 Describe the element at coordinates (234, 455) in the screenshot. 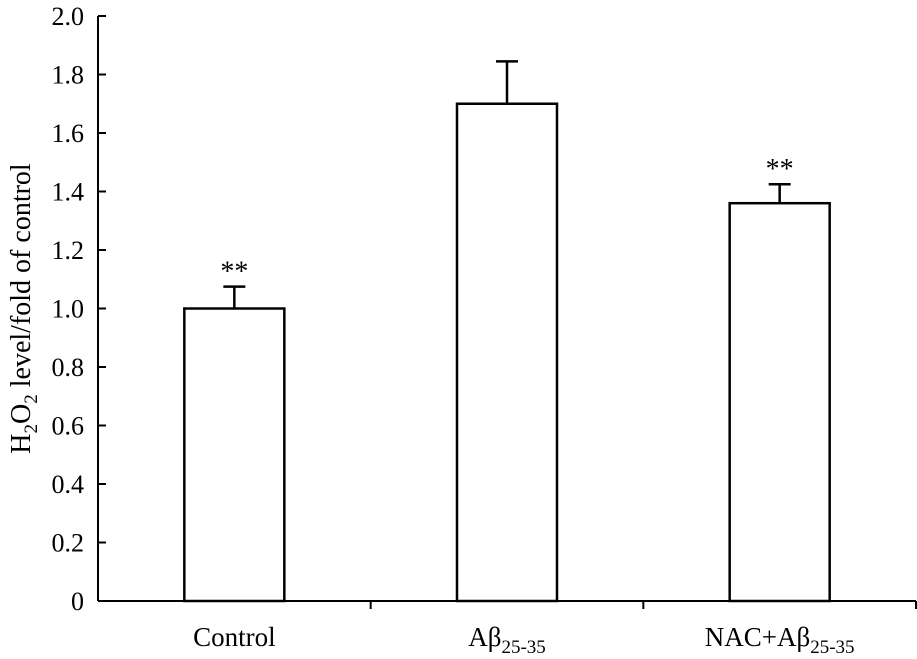

I see `bar-control` at that location.